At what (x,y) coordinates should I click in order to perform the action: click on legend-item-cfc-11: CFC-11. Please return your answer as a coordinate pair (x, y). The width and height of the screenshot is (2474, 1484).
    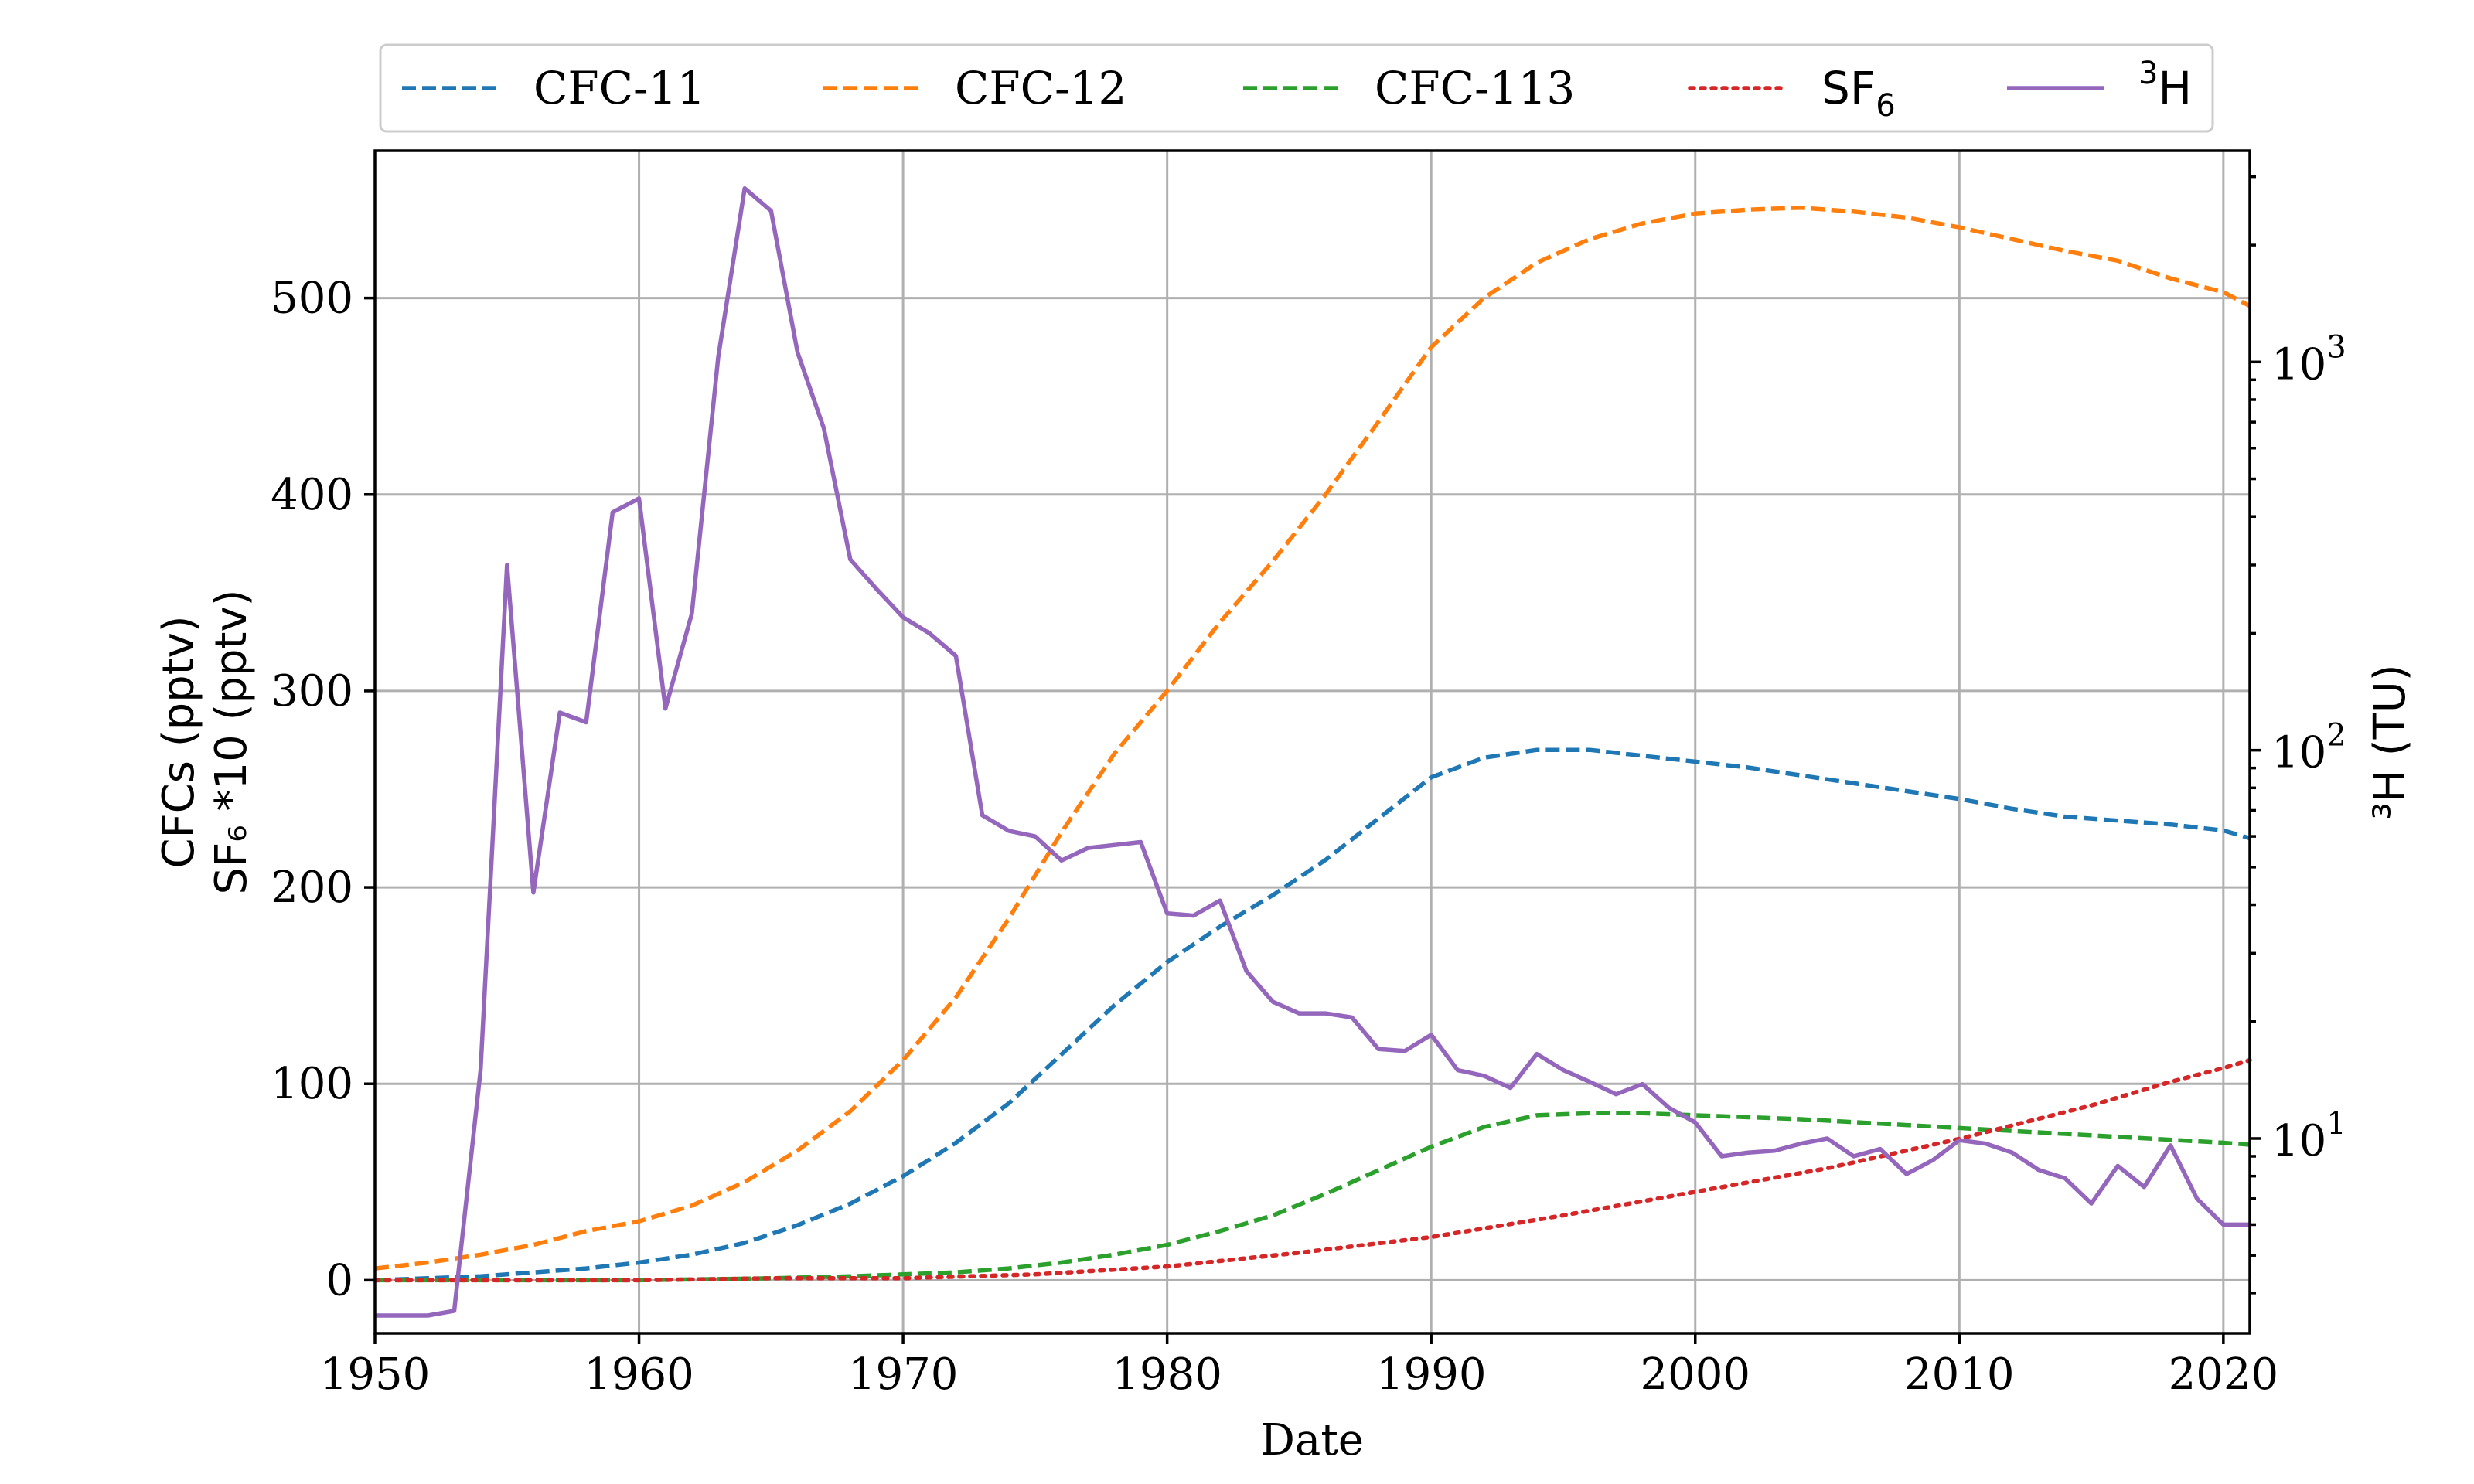
    Looking at the image, I should click on (553, 88).